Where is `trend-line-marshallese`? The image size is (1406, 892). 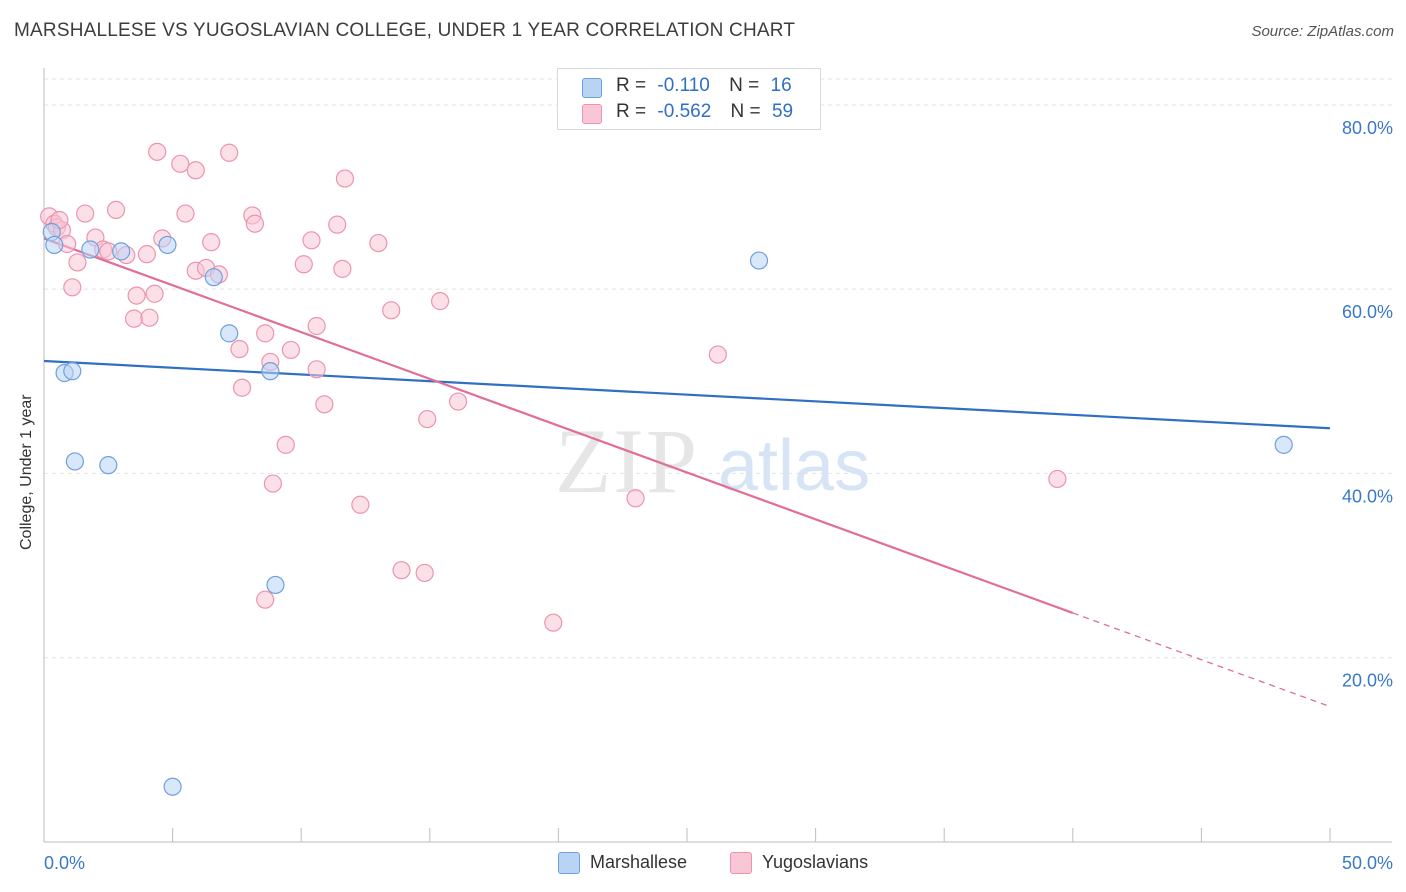 trend-line-marshallese is located at coordinates (687, 394).